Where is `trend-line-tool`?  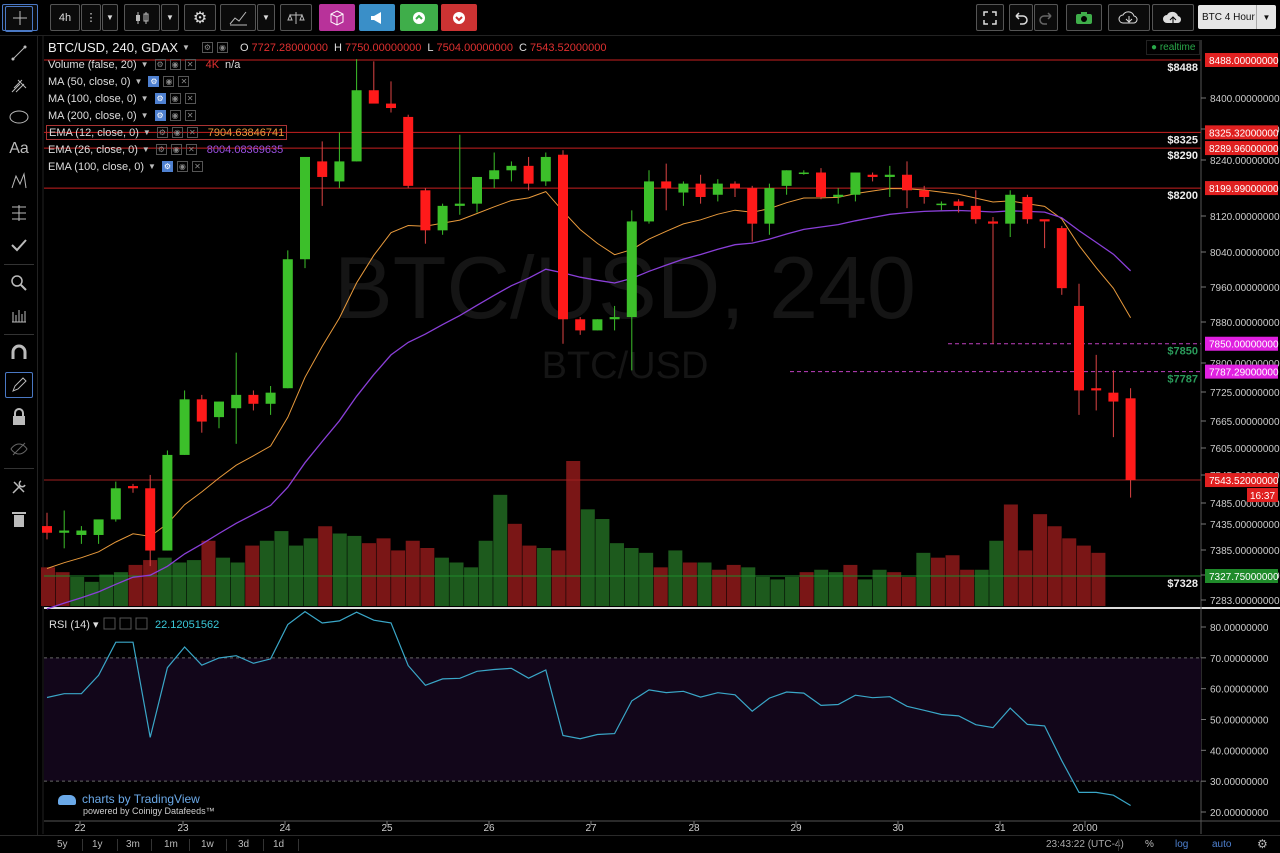
trend-line-tool is located at coordinates (19, 53).